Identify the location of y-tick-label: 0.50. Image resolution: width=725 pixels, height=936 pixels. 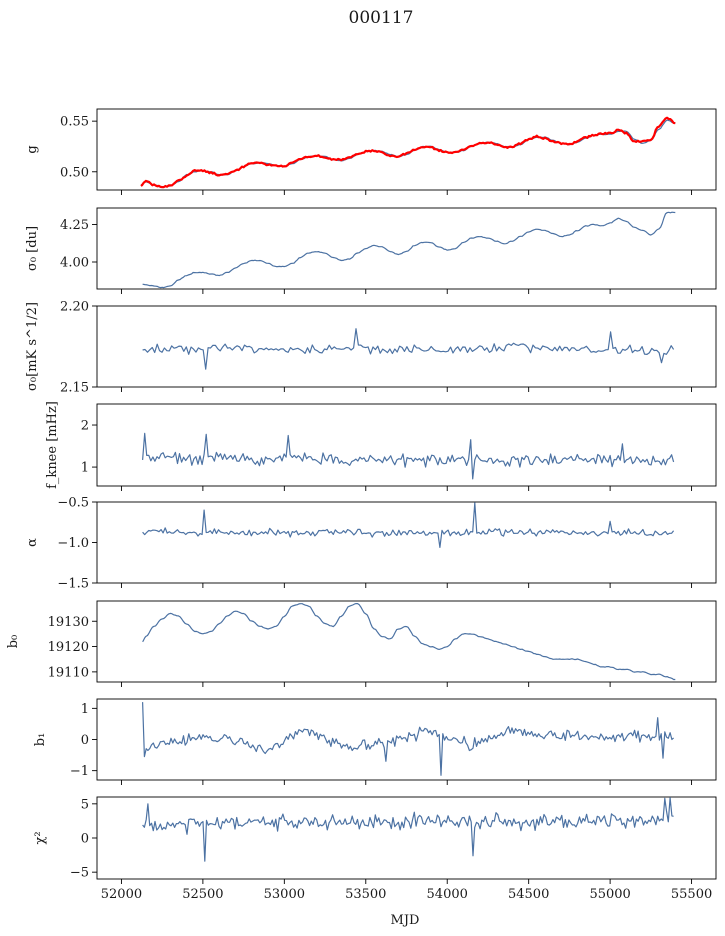
(74, 172).